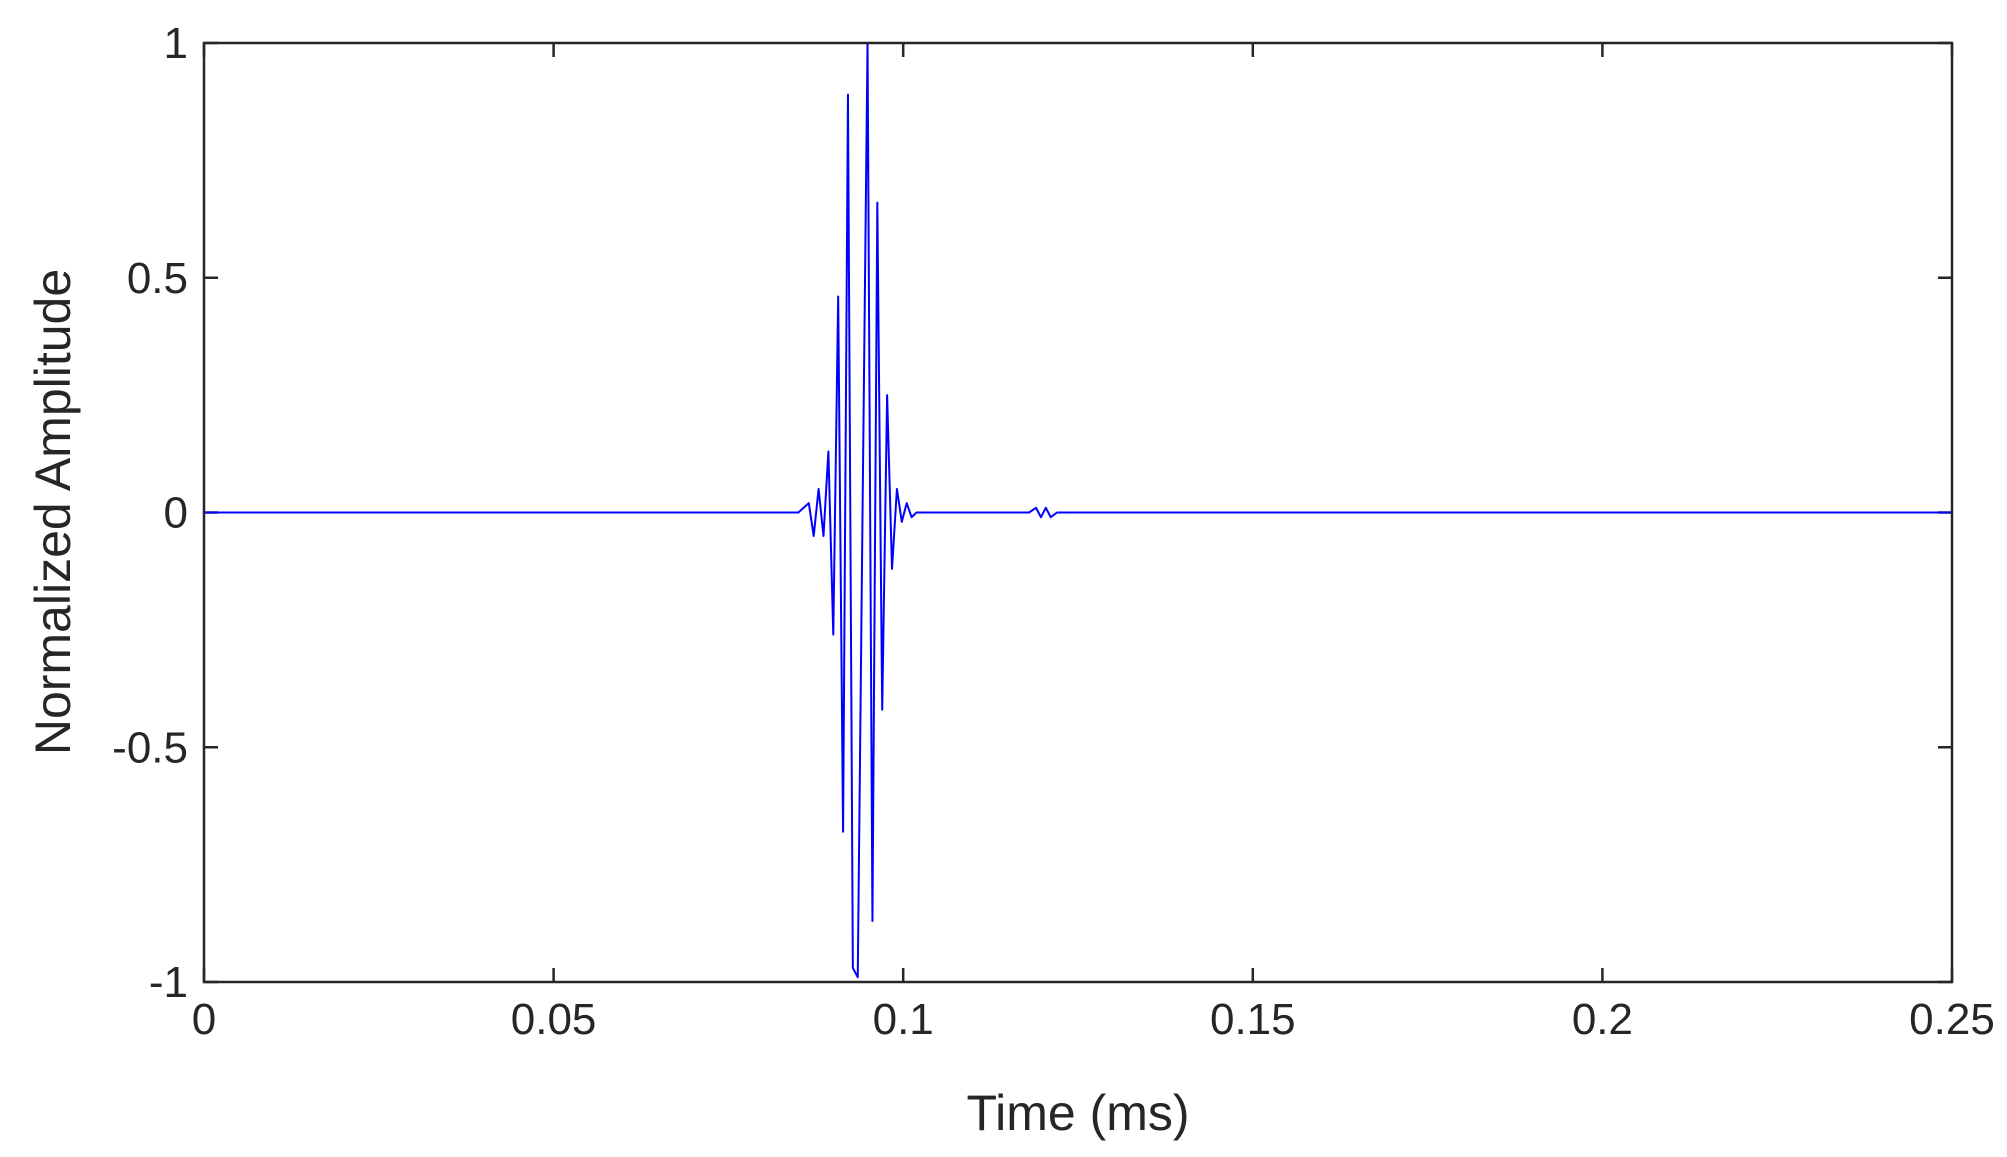 This screenshot has height=1157, width=2007. Describe the element at coordinates (903, 1019) in the screenshot. I see `x-tick-label: 0.1` at that location.